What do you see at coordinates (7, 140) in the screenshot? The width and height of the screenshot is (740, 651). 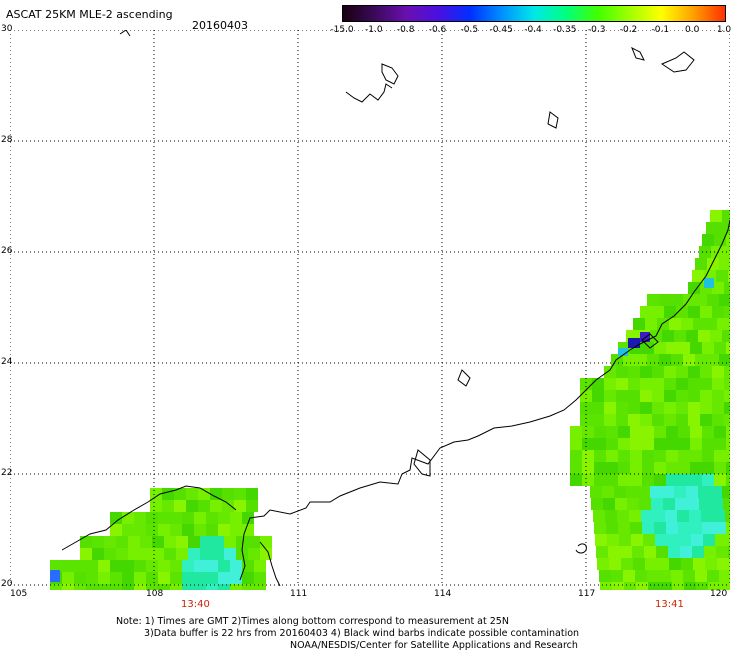 I see `lat-label: 28` at bounding box center [7, 140].